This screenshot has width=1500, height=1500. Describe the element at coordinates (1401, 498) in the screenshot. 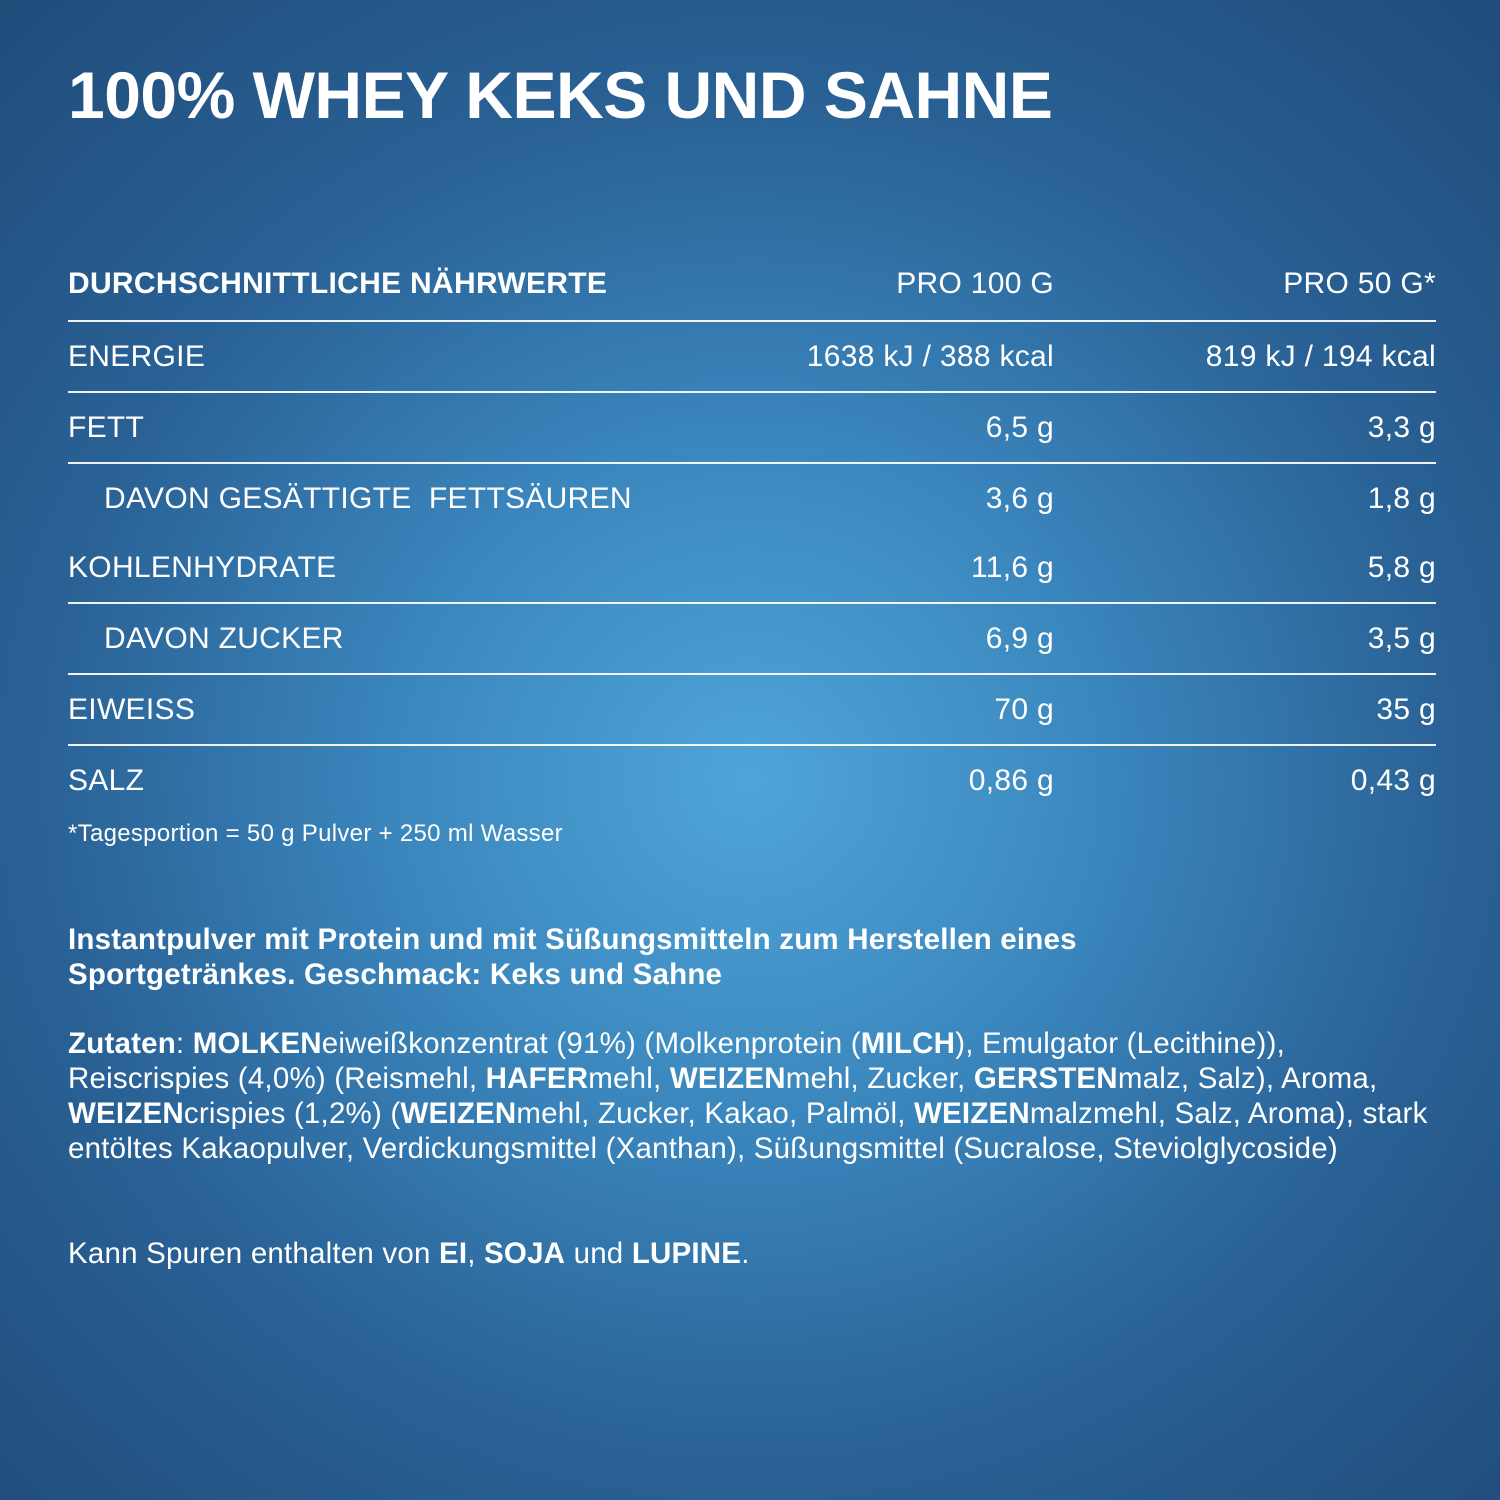

I see `value-per-50g: 1,8 g` at that location.